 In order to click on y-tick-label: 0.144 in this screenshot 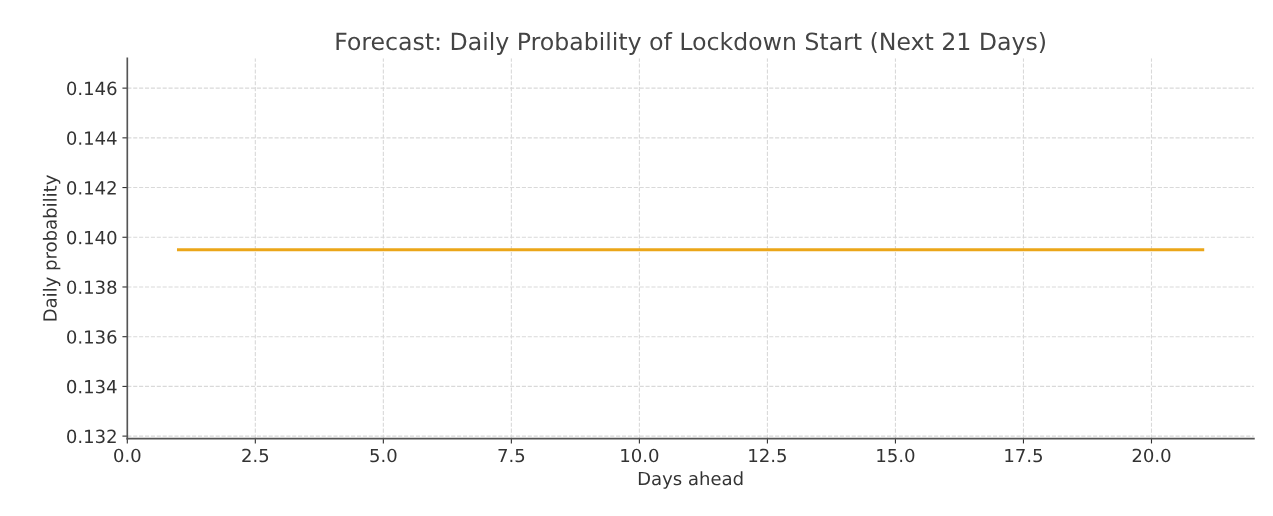, I will do `click(92, 138)`.